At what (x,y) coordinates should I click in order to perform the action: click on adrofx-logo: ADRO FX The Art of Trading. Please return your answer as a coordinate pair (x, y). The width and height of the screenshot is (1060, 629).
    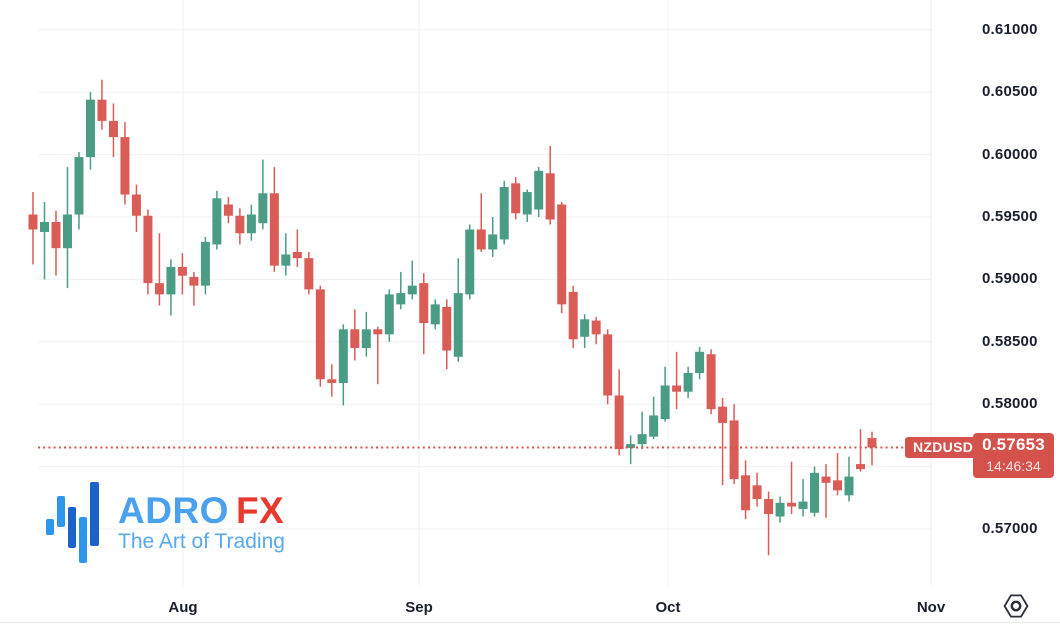
    Looking at the image, I should click on (165, 523).